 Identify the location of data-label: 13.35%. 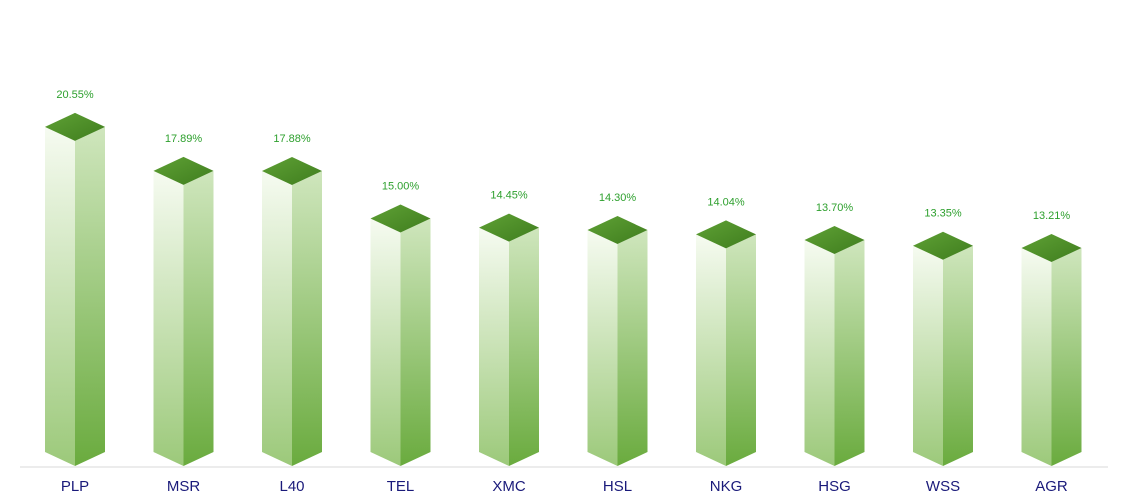
(943, 214).